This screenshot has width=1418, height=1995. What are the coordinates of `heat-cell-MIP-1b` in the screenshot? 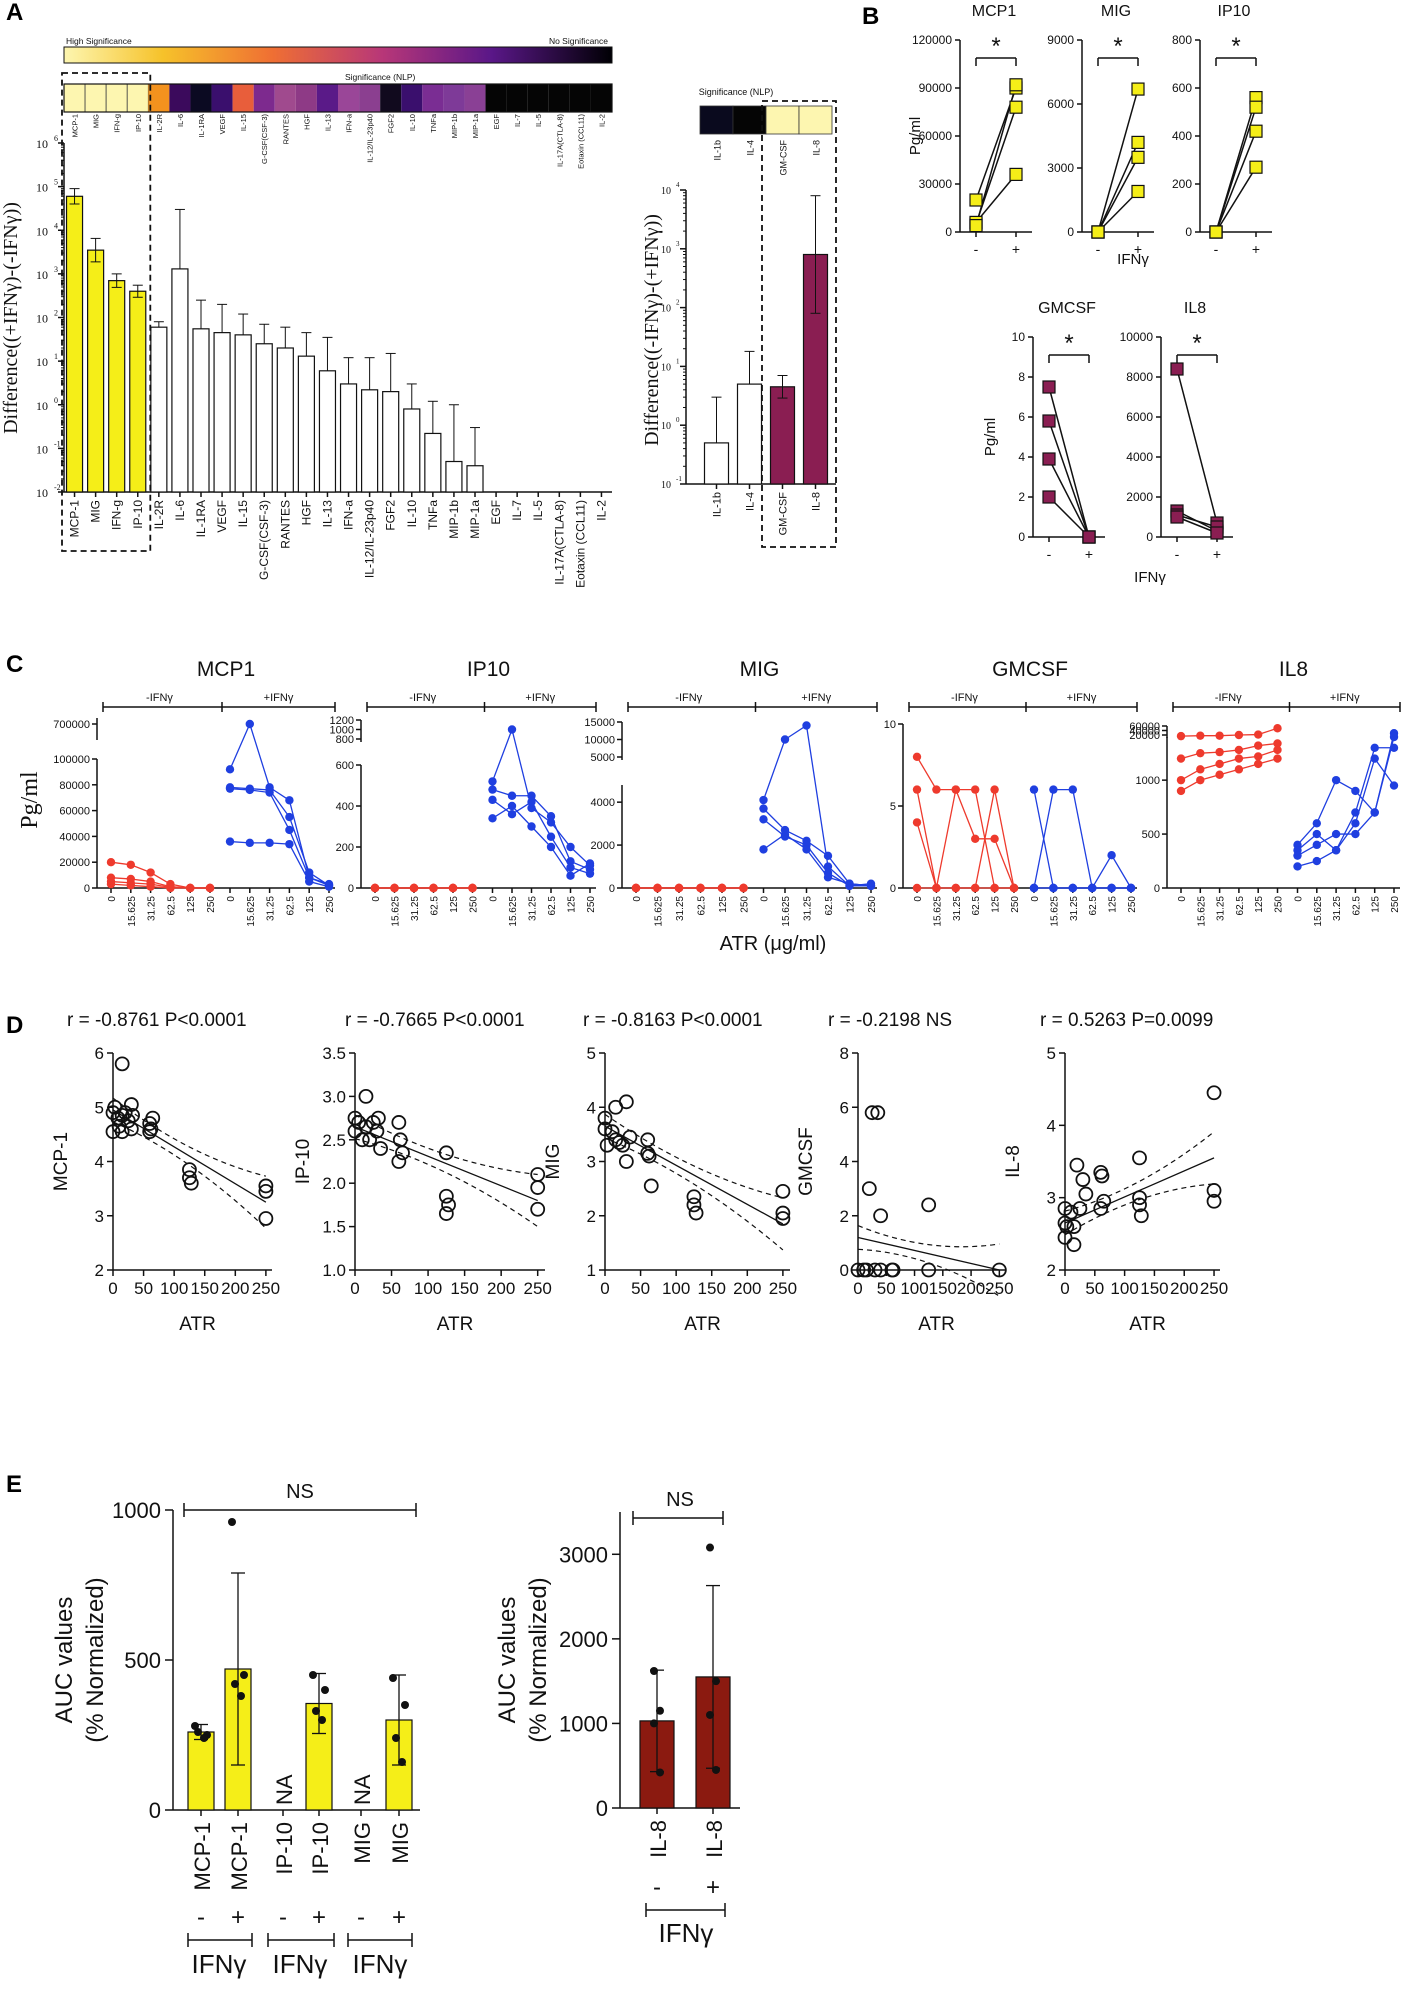 It's located at (454, 98).